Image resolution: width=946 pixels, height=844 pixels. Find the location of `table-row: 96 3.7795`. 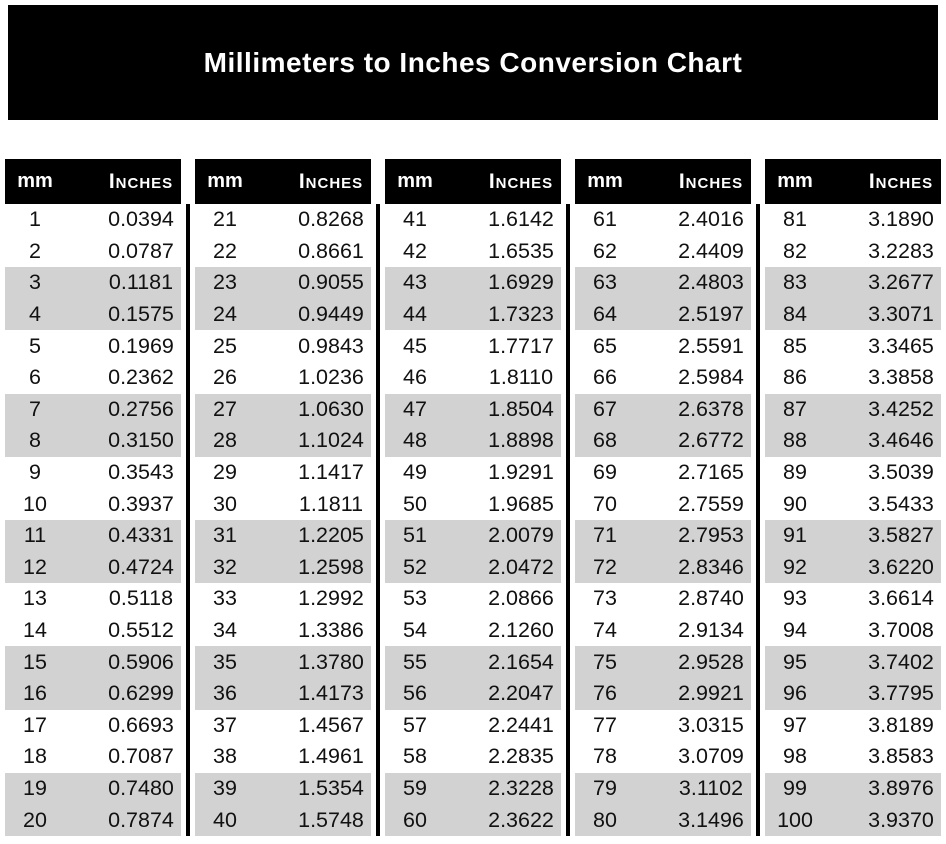

table-row: 96 3.7795 is located at coordinates (853, 693).